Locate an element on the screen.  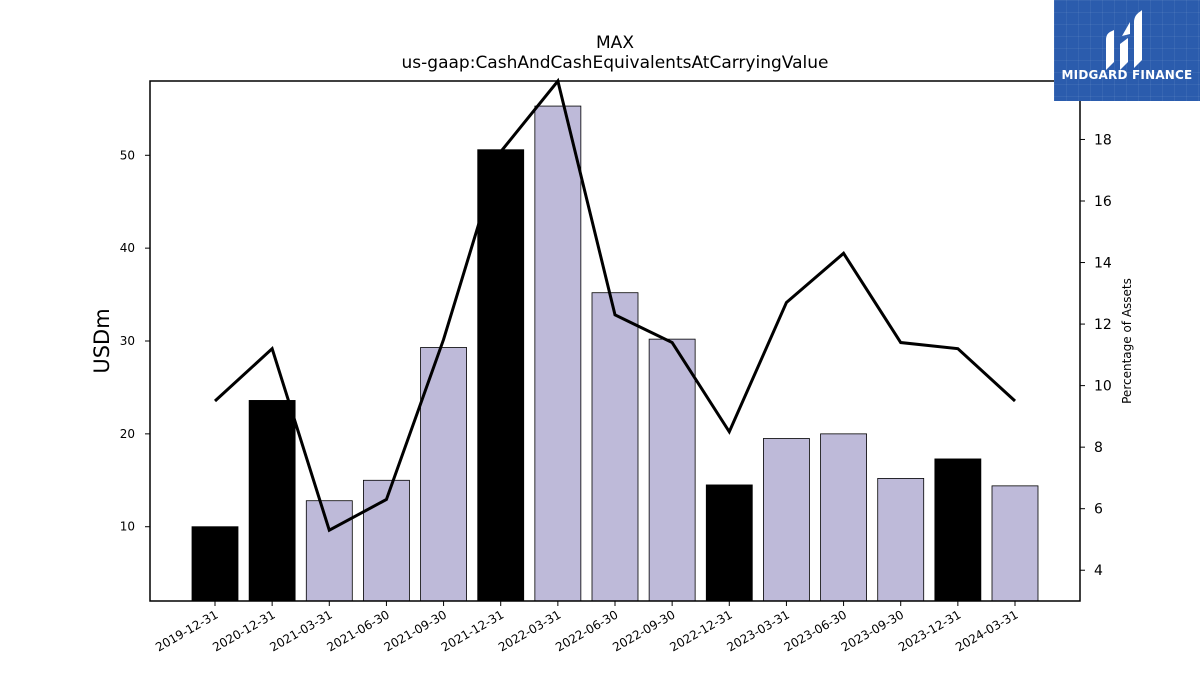
x-tick-label: 2023-09-30 is located at coordinates (872, 630).